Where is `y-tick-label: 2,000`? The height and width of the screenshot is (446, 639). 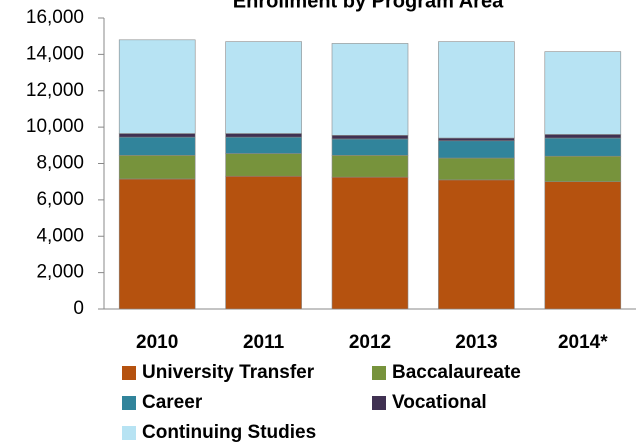 y-tick-label: 2,000 is located at coordinates (60, 272).